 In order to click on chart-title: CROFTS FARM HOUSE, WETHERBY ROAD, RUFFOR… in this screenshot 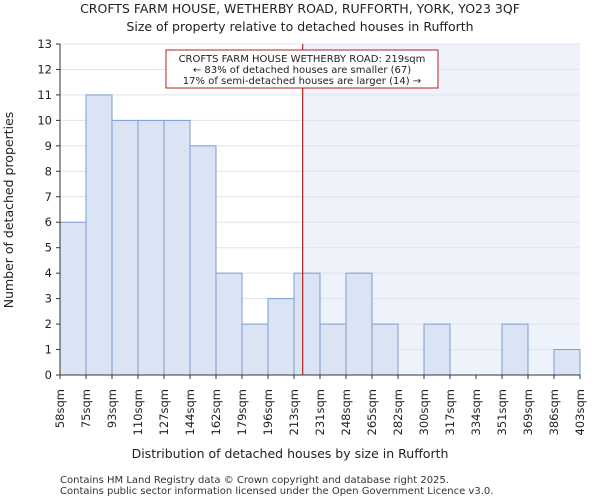, I will do `click(300, 8)`.